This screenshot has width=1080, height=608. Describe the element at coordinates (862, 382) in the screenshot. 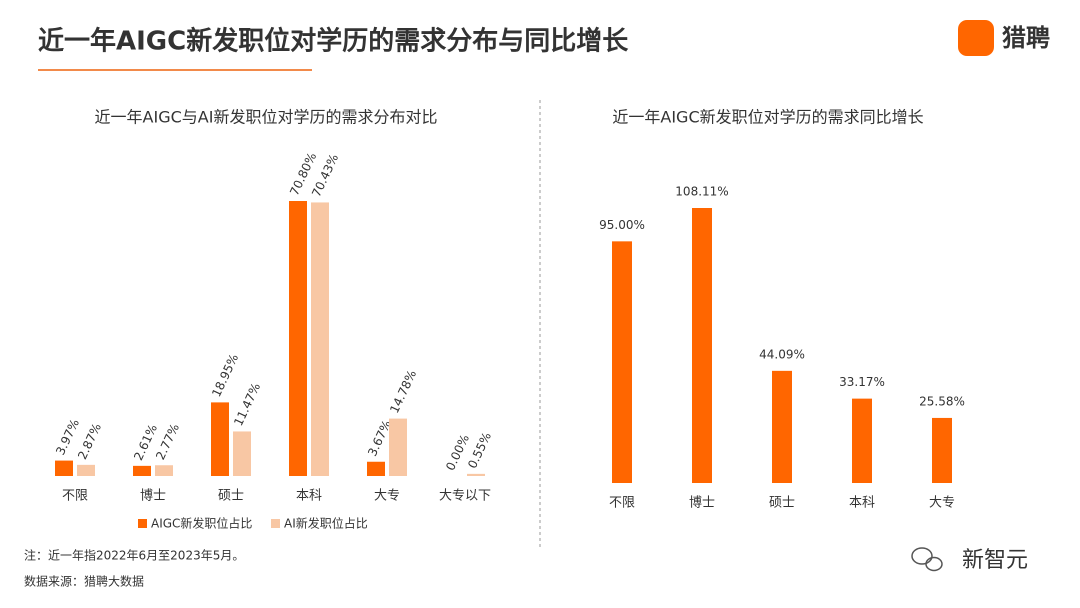

I see `data-label: 33.17%` at that location.